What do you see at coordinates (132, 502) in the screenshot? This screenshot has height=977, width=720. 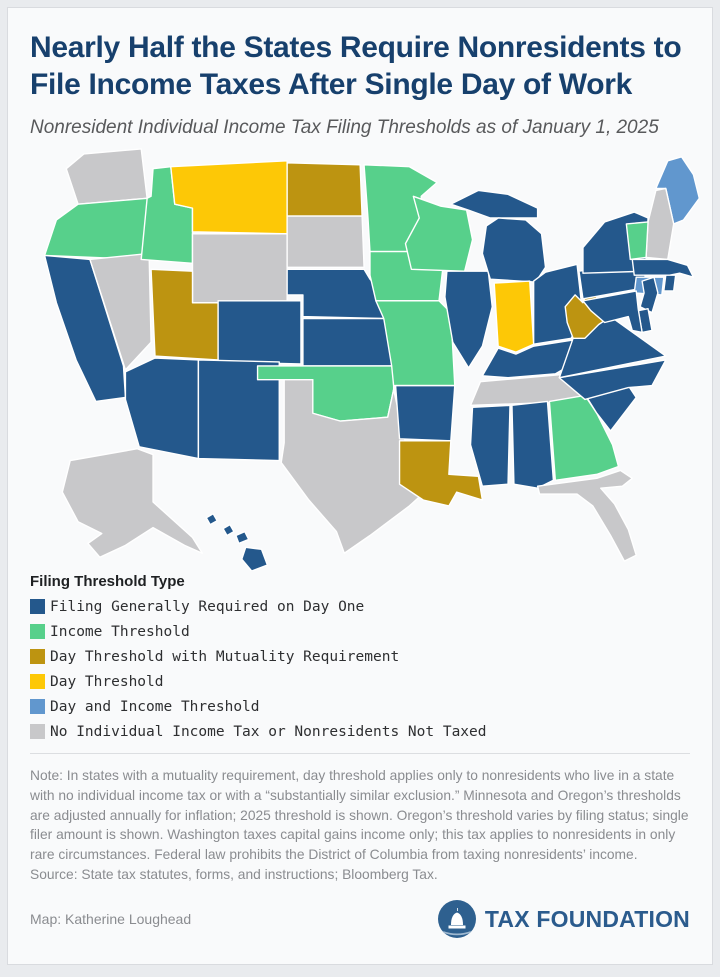 I see `state-ak` at bounding box center [132, 502].